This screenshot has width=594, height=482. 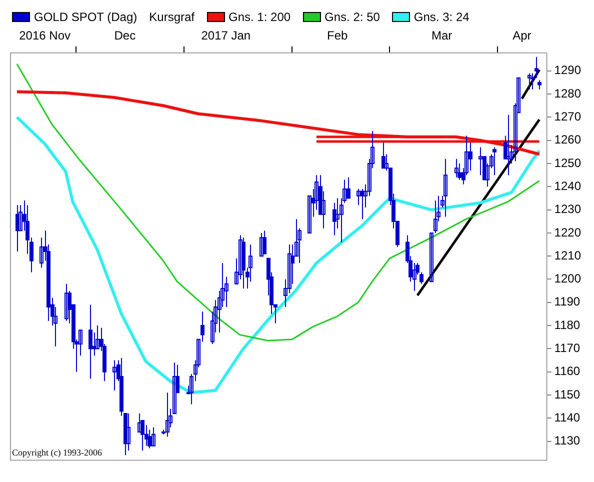 What do you see at coordinates (568, 279) in the screenshot?
I see `y-tick-label: 1200` at bounding box center [568, 279].